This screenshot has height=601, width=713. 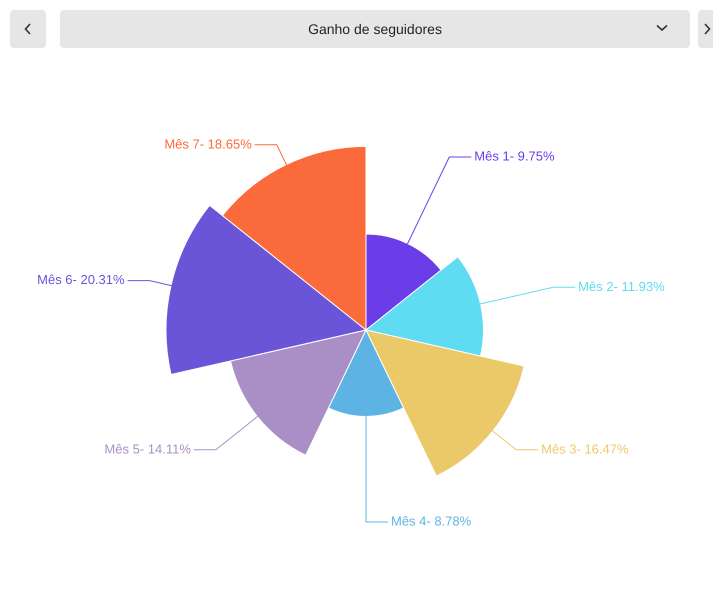 I want to click on category-label: Mês 3-, so click(x=561, y=448).